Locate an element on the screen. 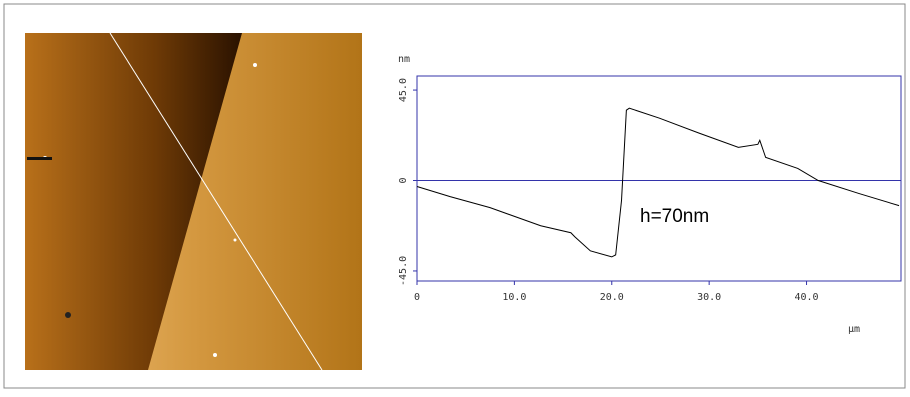  x-tick-label: 10.0 is located at coordinates (514, 297).